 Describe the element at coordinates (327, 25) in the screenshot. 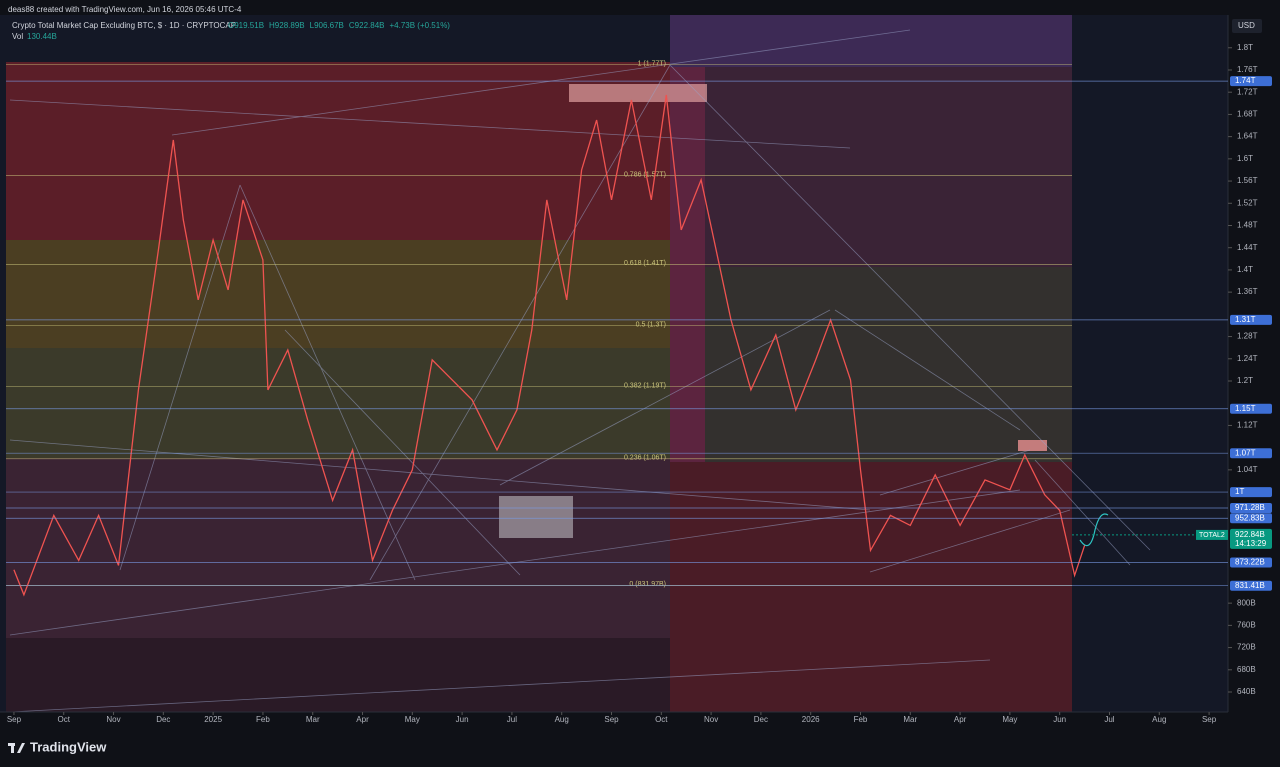

I see `ohlc-value: L906.67B` at that location.